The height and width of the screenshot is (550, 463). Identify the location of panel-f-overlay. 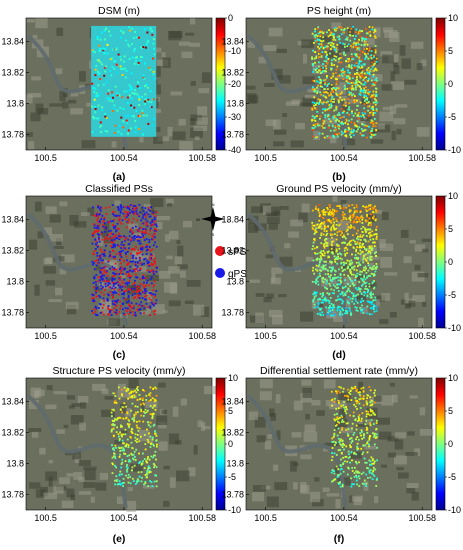
(340, 443).